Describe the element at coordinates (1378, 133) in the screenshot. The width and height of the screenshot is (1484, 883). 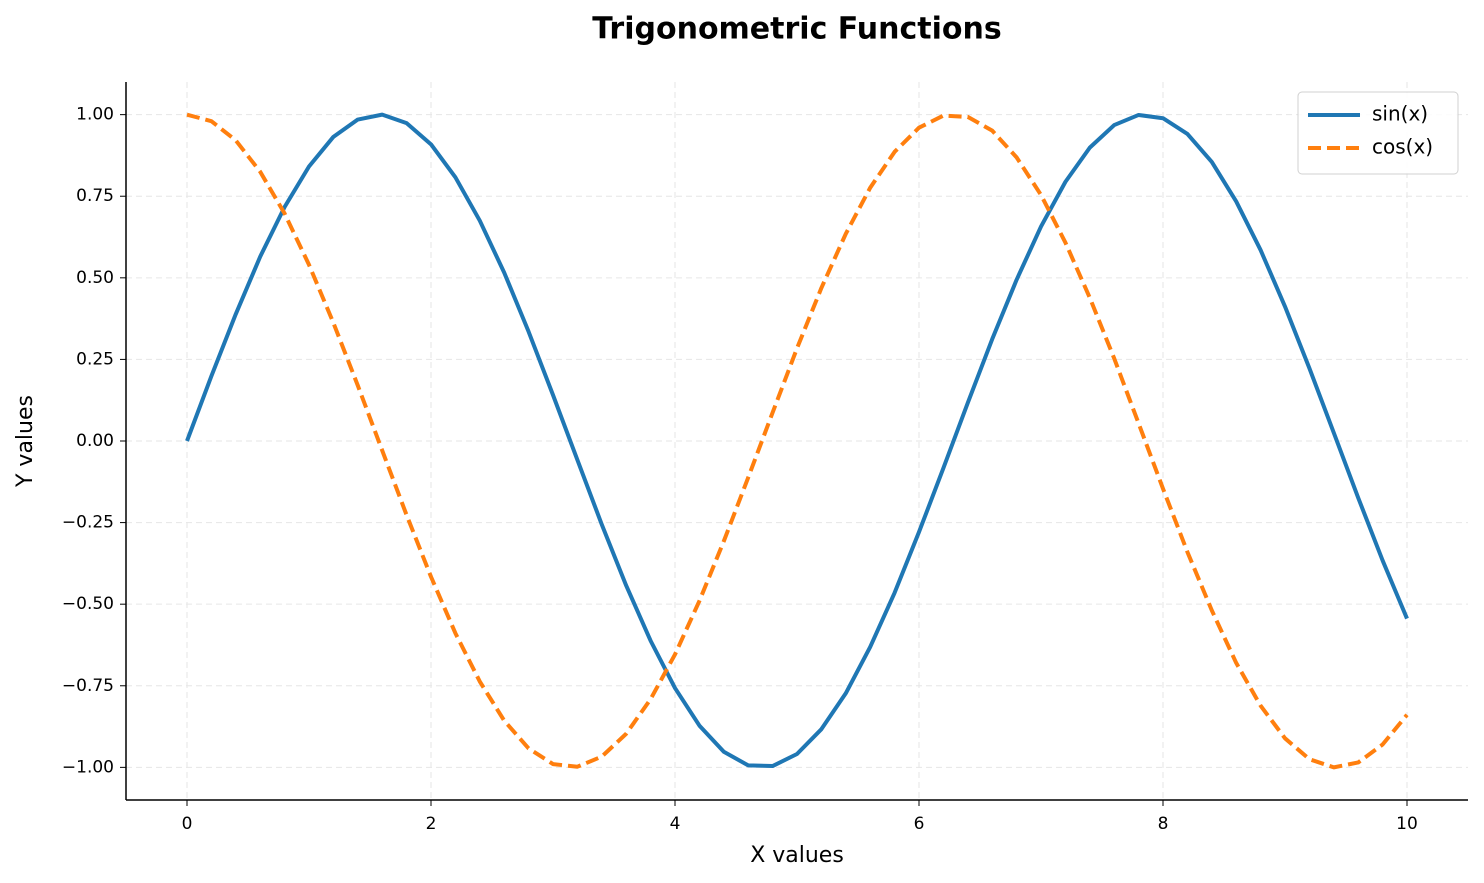
I see `legend-box` at that location.